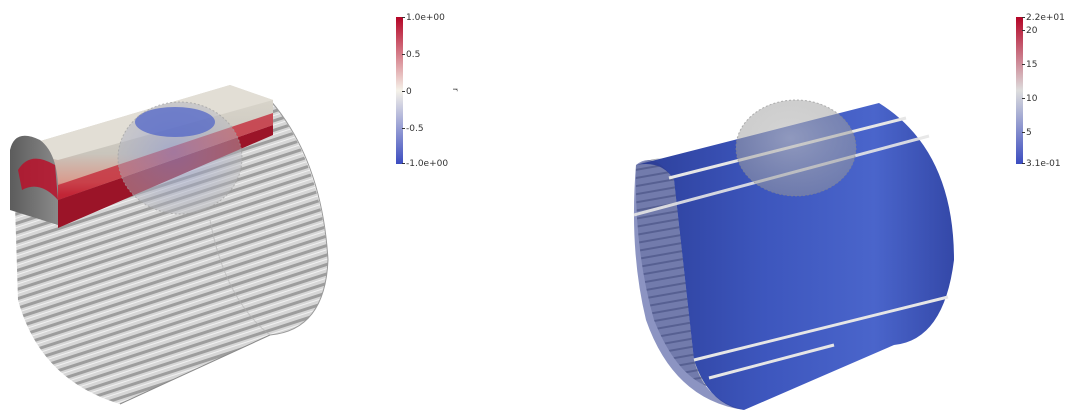  I want to click on colorbar-label: 15, so click(1032, 65).